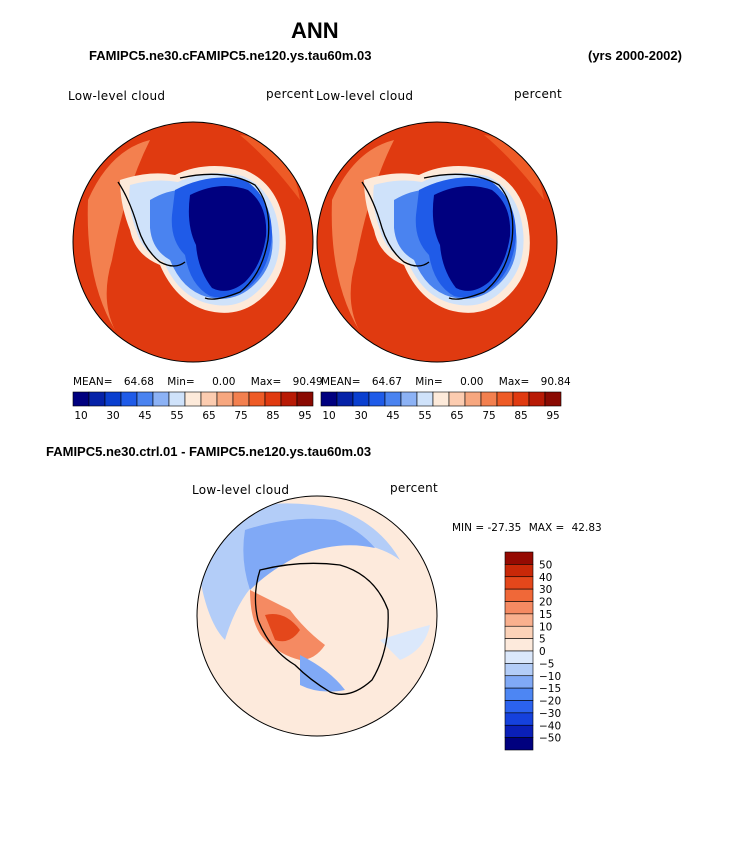 This screenshot has width=733, height=849. I want to click on panel2-stats: MEAN= 64.67 Min= 0.00 Max= 90.84, so click(446, 382).